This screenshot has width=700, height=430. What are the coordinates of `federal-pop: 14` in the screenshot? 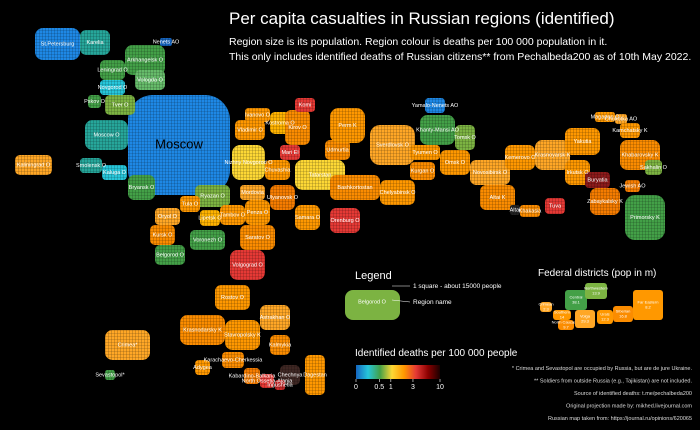 It's located at (562, 317).